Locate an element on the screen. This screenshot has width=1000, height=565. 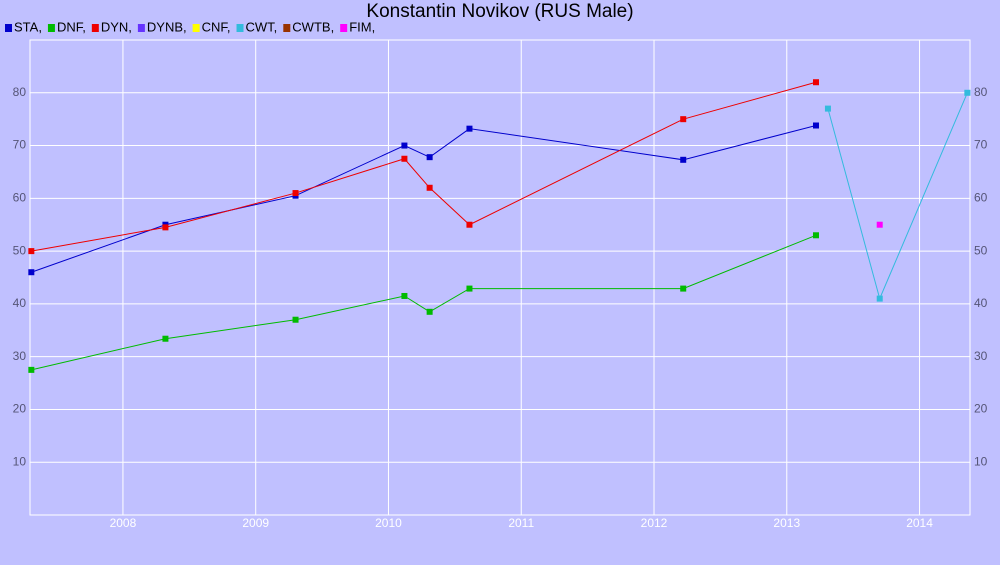
y-tick-label-right: 40 is located at coordinates (981, 303).